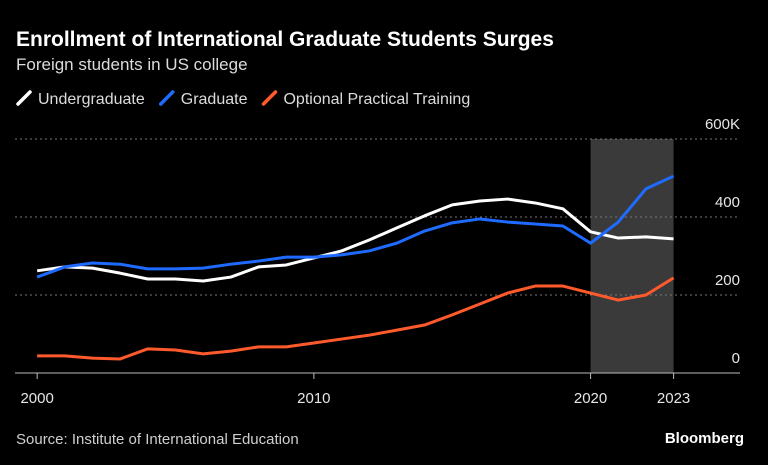 This screenshot has width=768, height=465. I want to click on chart-subtitle: Foreign students in US college, so click(132, 64).